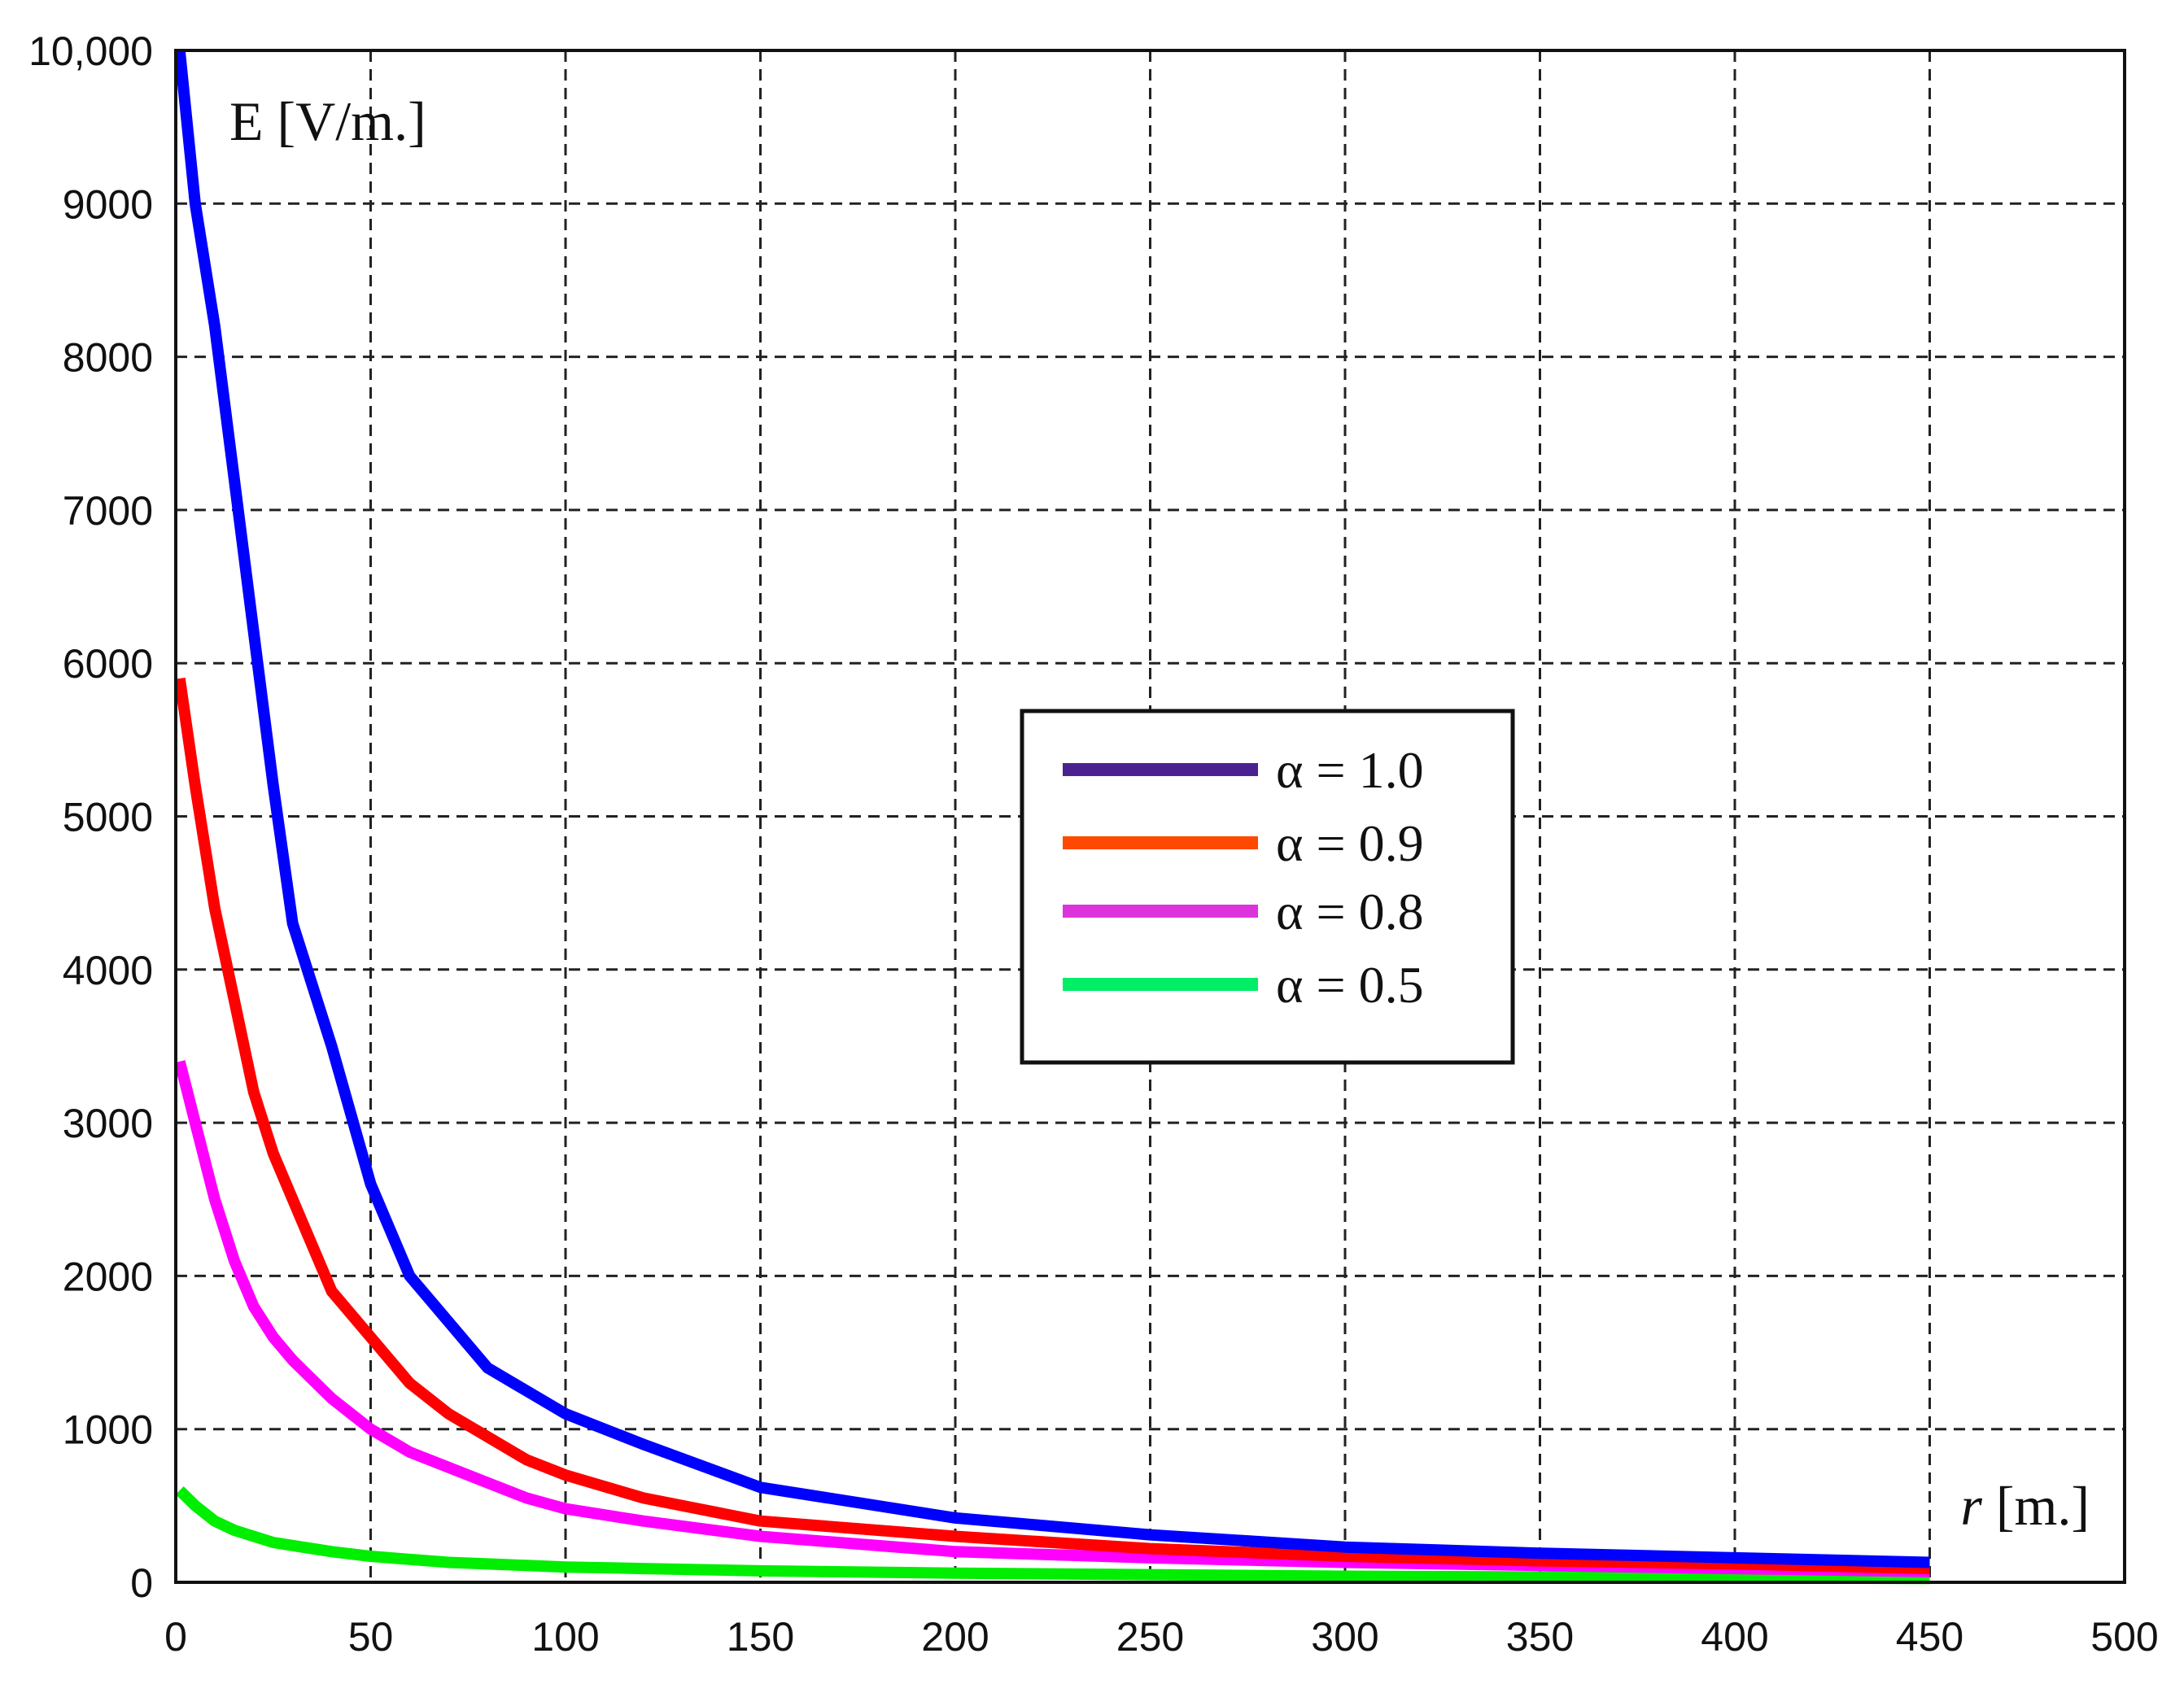 The height and width of the screenshot is (1684, 2184). What do you see at coordinates (108, 511) in the screenshot?
I see `y-tick-label: 7000` at bounding box center [108, 511].